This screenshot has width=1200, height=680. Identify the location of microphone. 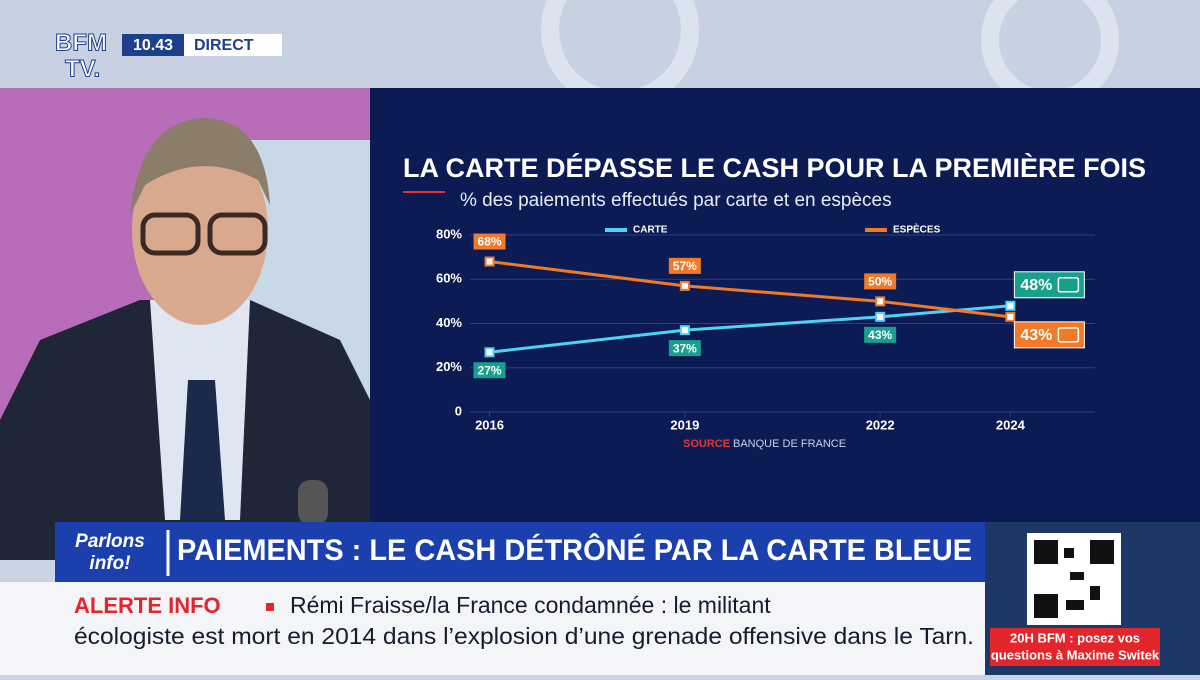
(313, 502).